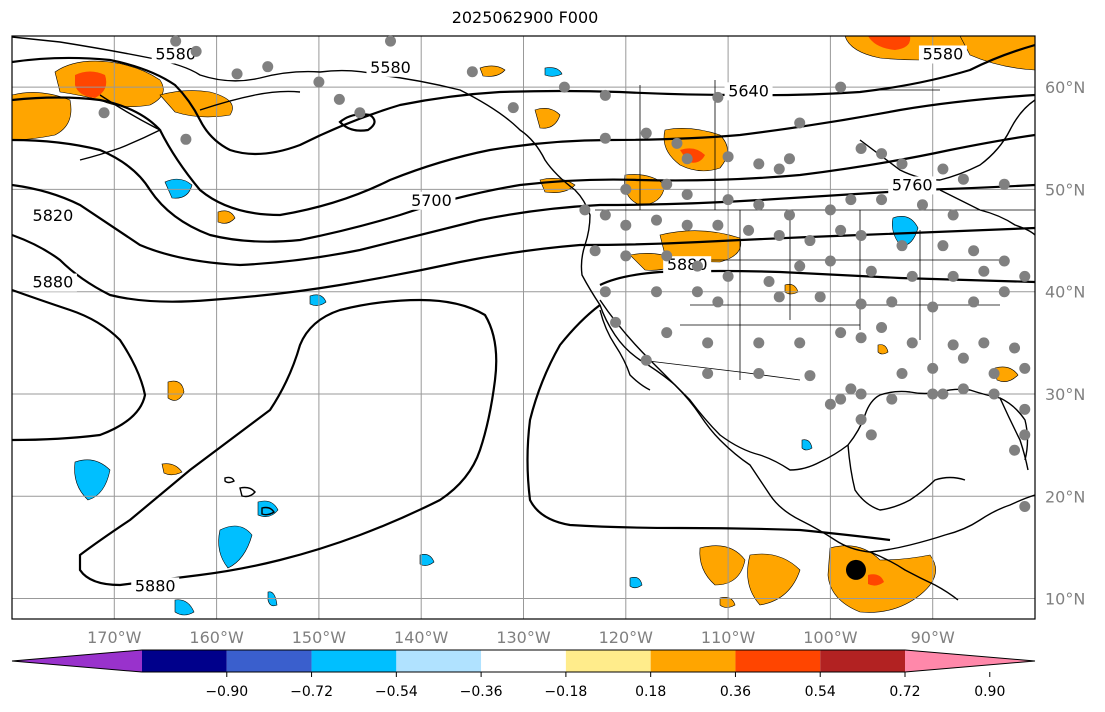 Image resolution: width=1105 pixels, height=712 pixels. What do you see at coordinates (431, 200) in the screenshot?
I see `contour-label: 5700` at bounding box center [431, 200].